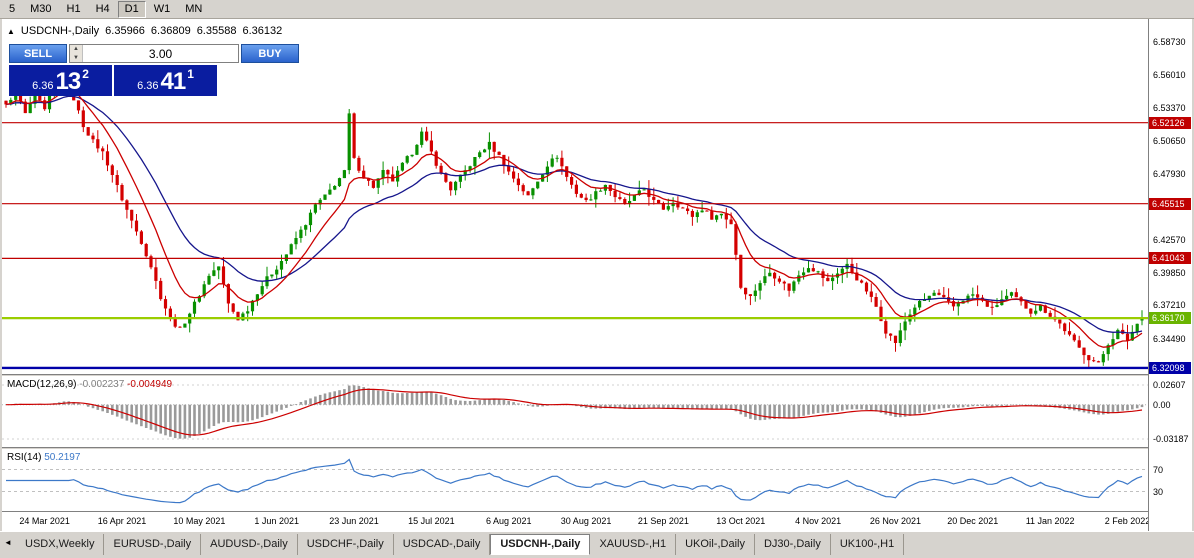  I want to click on symbol-tab: XAUUSD-,H1, so click(633, 544).